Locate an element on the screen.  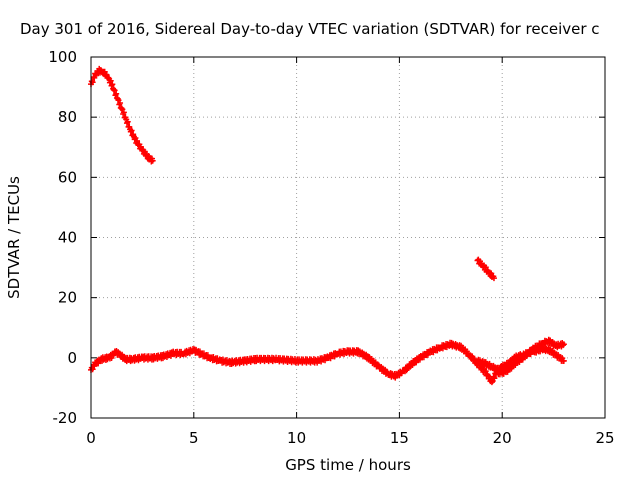
x-tick-label: 0 is located at coordinates (91, 438).